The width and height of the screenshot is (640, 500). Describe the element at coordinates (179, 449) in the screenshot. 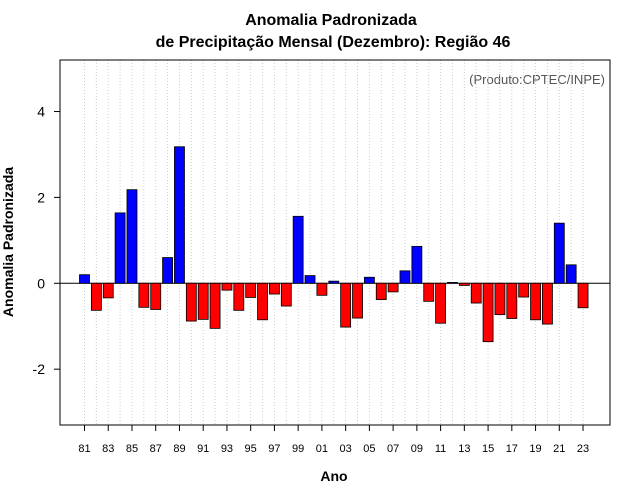

I see `x-tick-label: 89` at that location.